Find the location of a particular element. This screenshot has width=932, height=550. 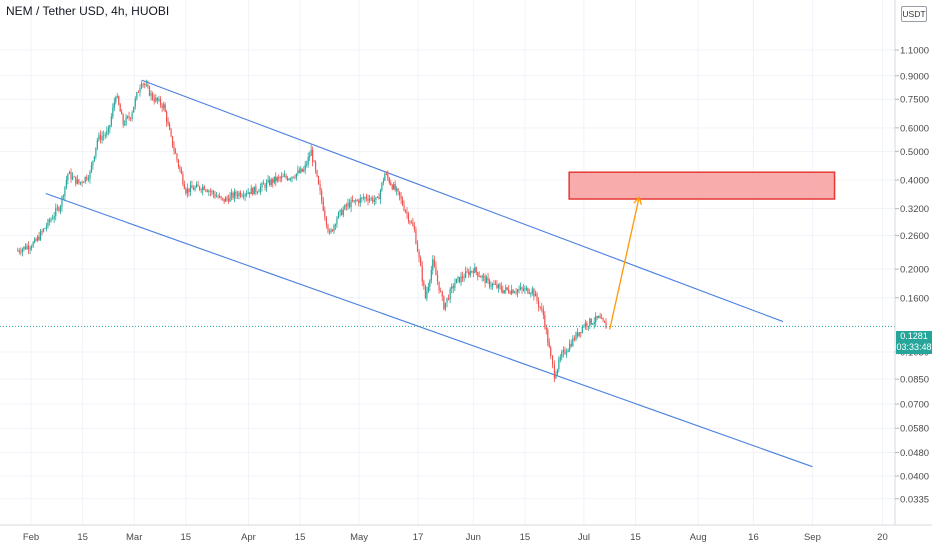

x-tick-label: Jul is located at coordinates (584, 537).